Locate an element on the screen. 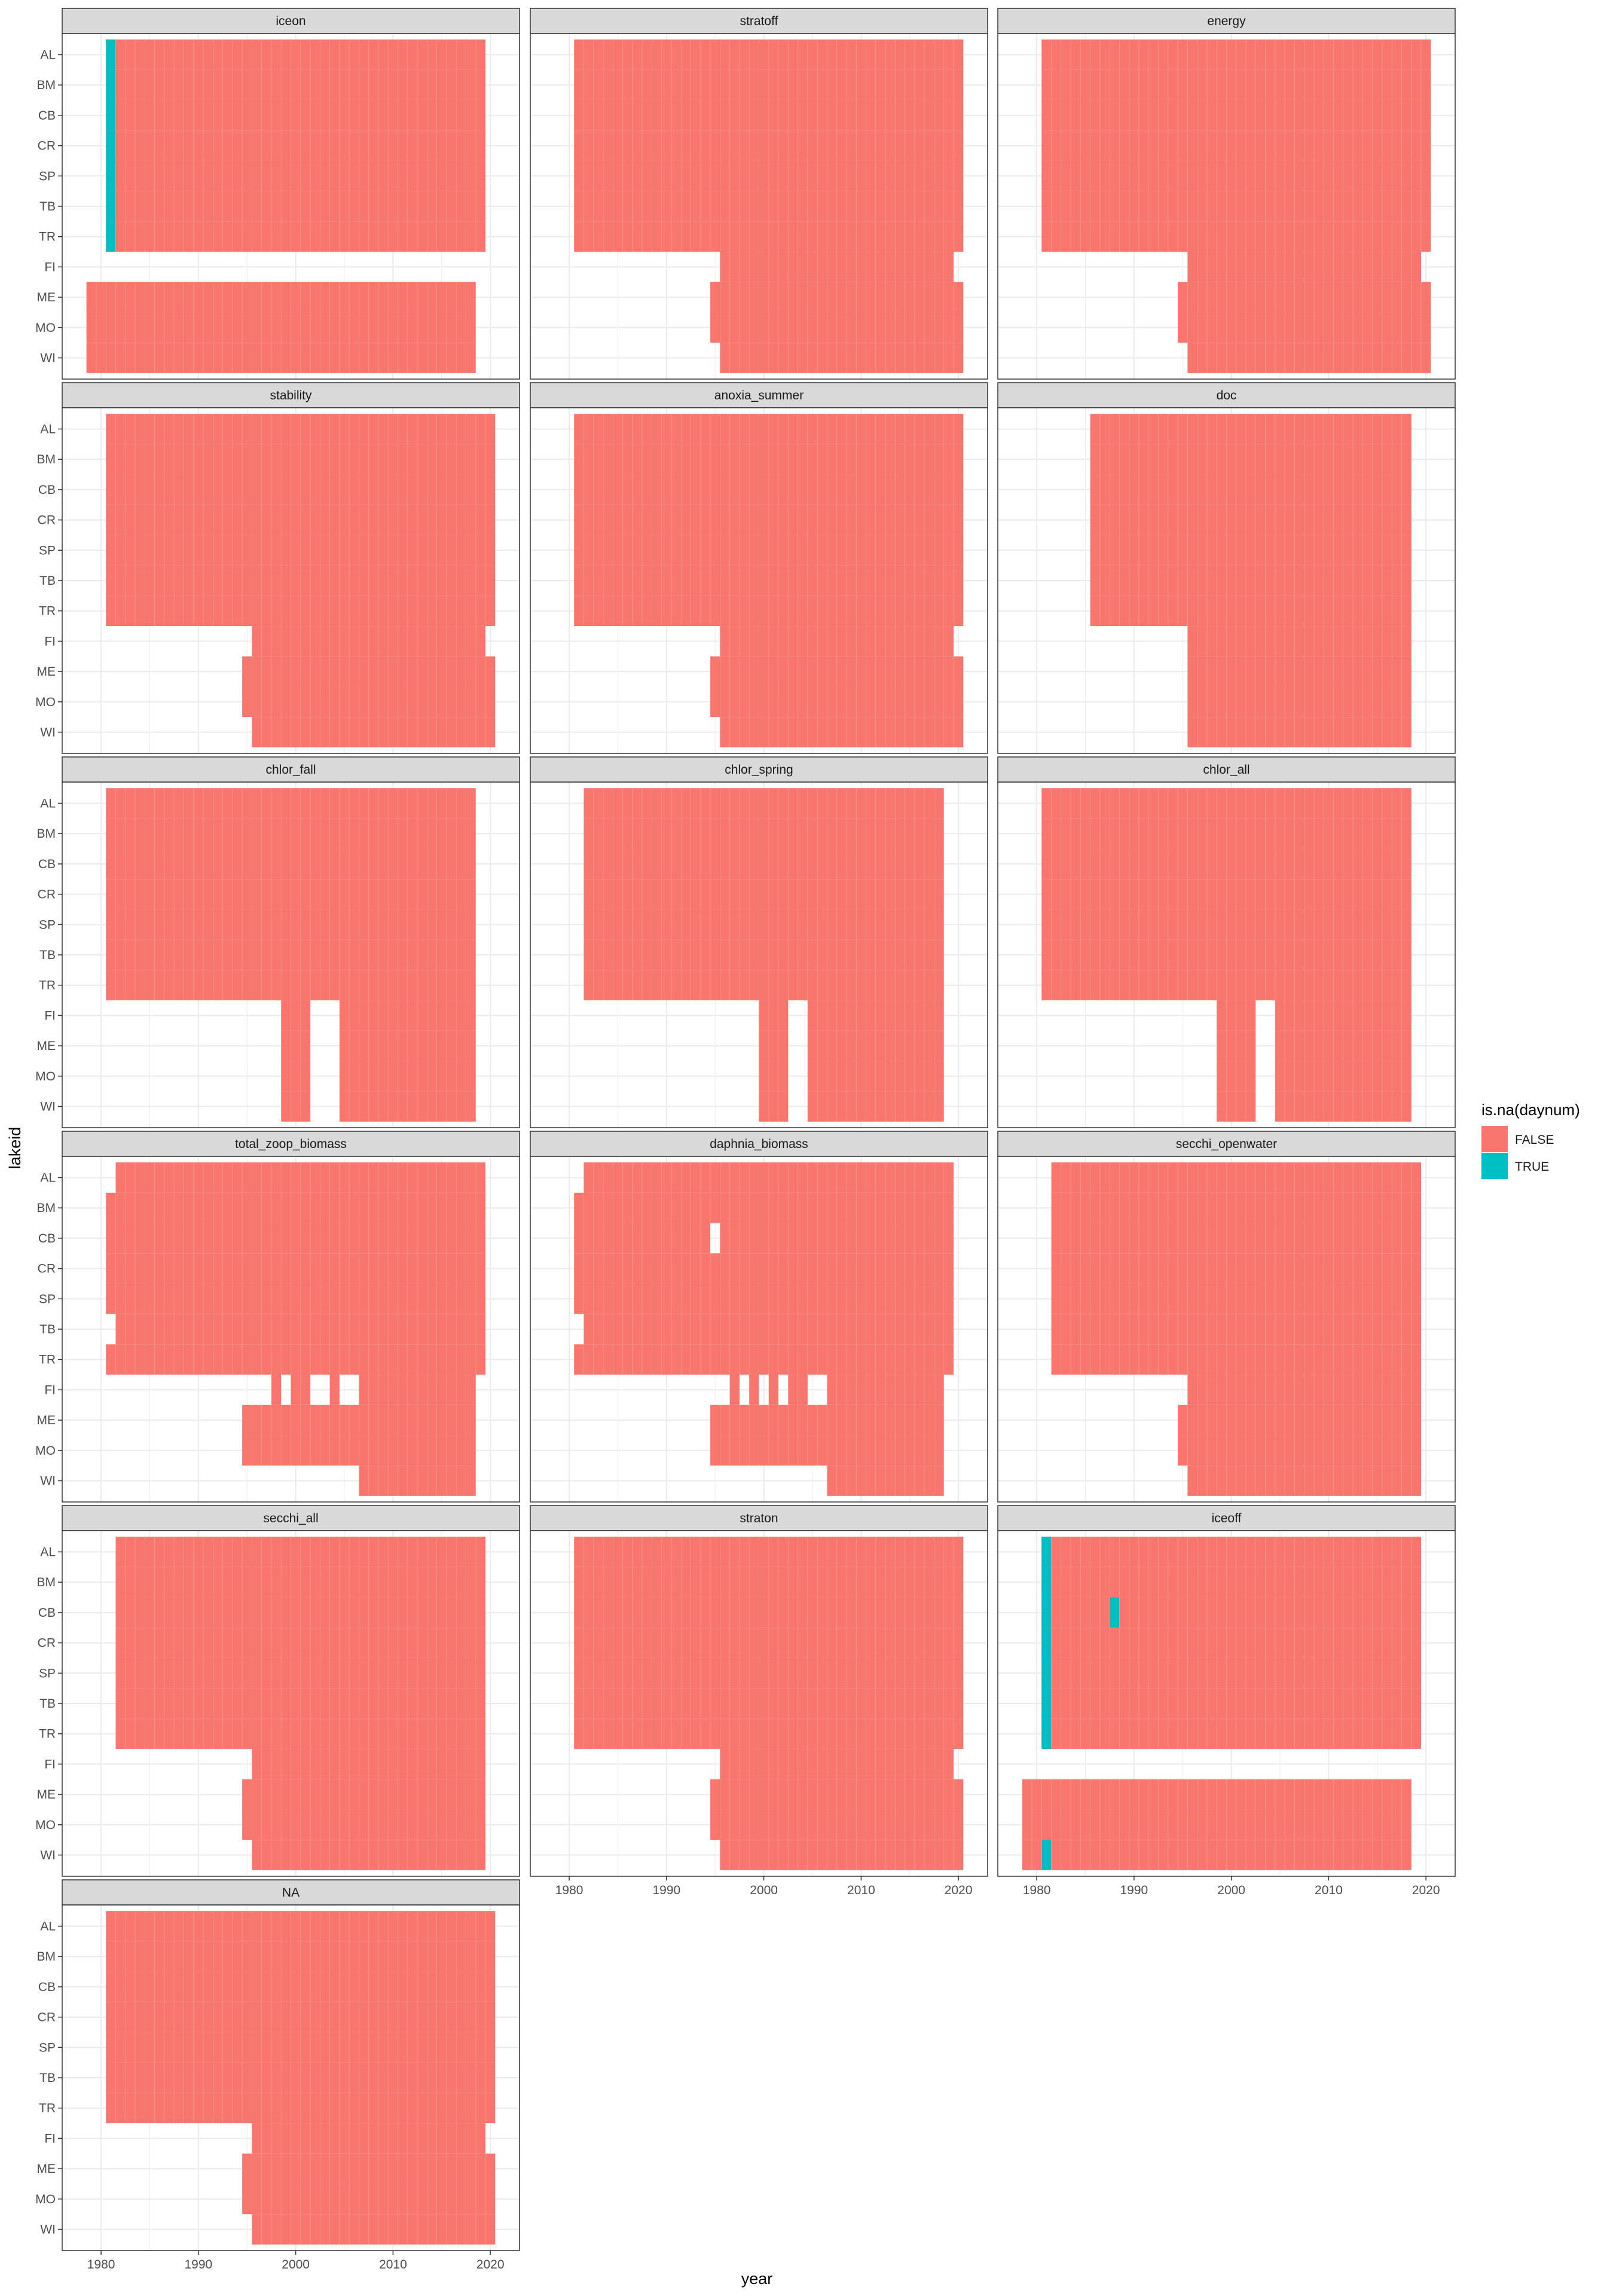  facet-panel-chlor-spring: chlor_spring is located at coordinates (759, 942).